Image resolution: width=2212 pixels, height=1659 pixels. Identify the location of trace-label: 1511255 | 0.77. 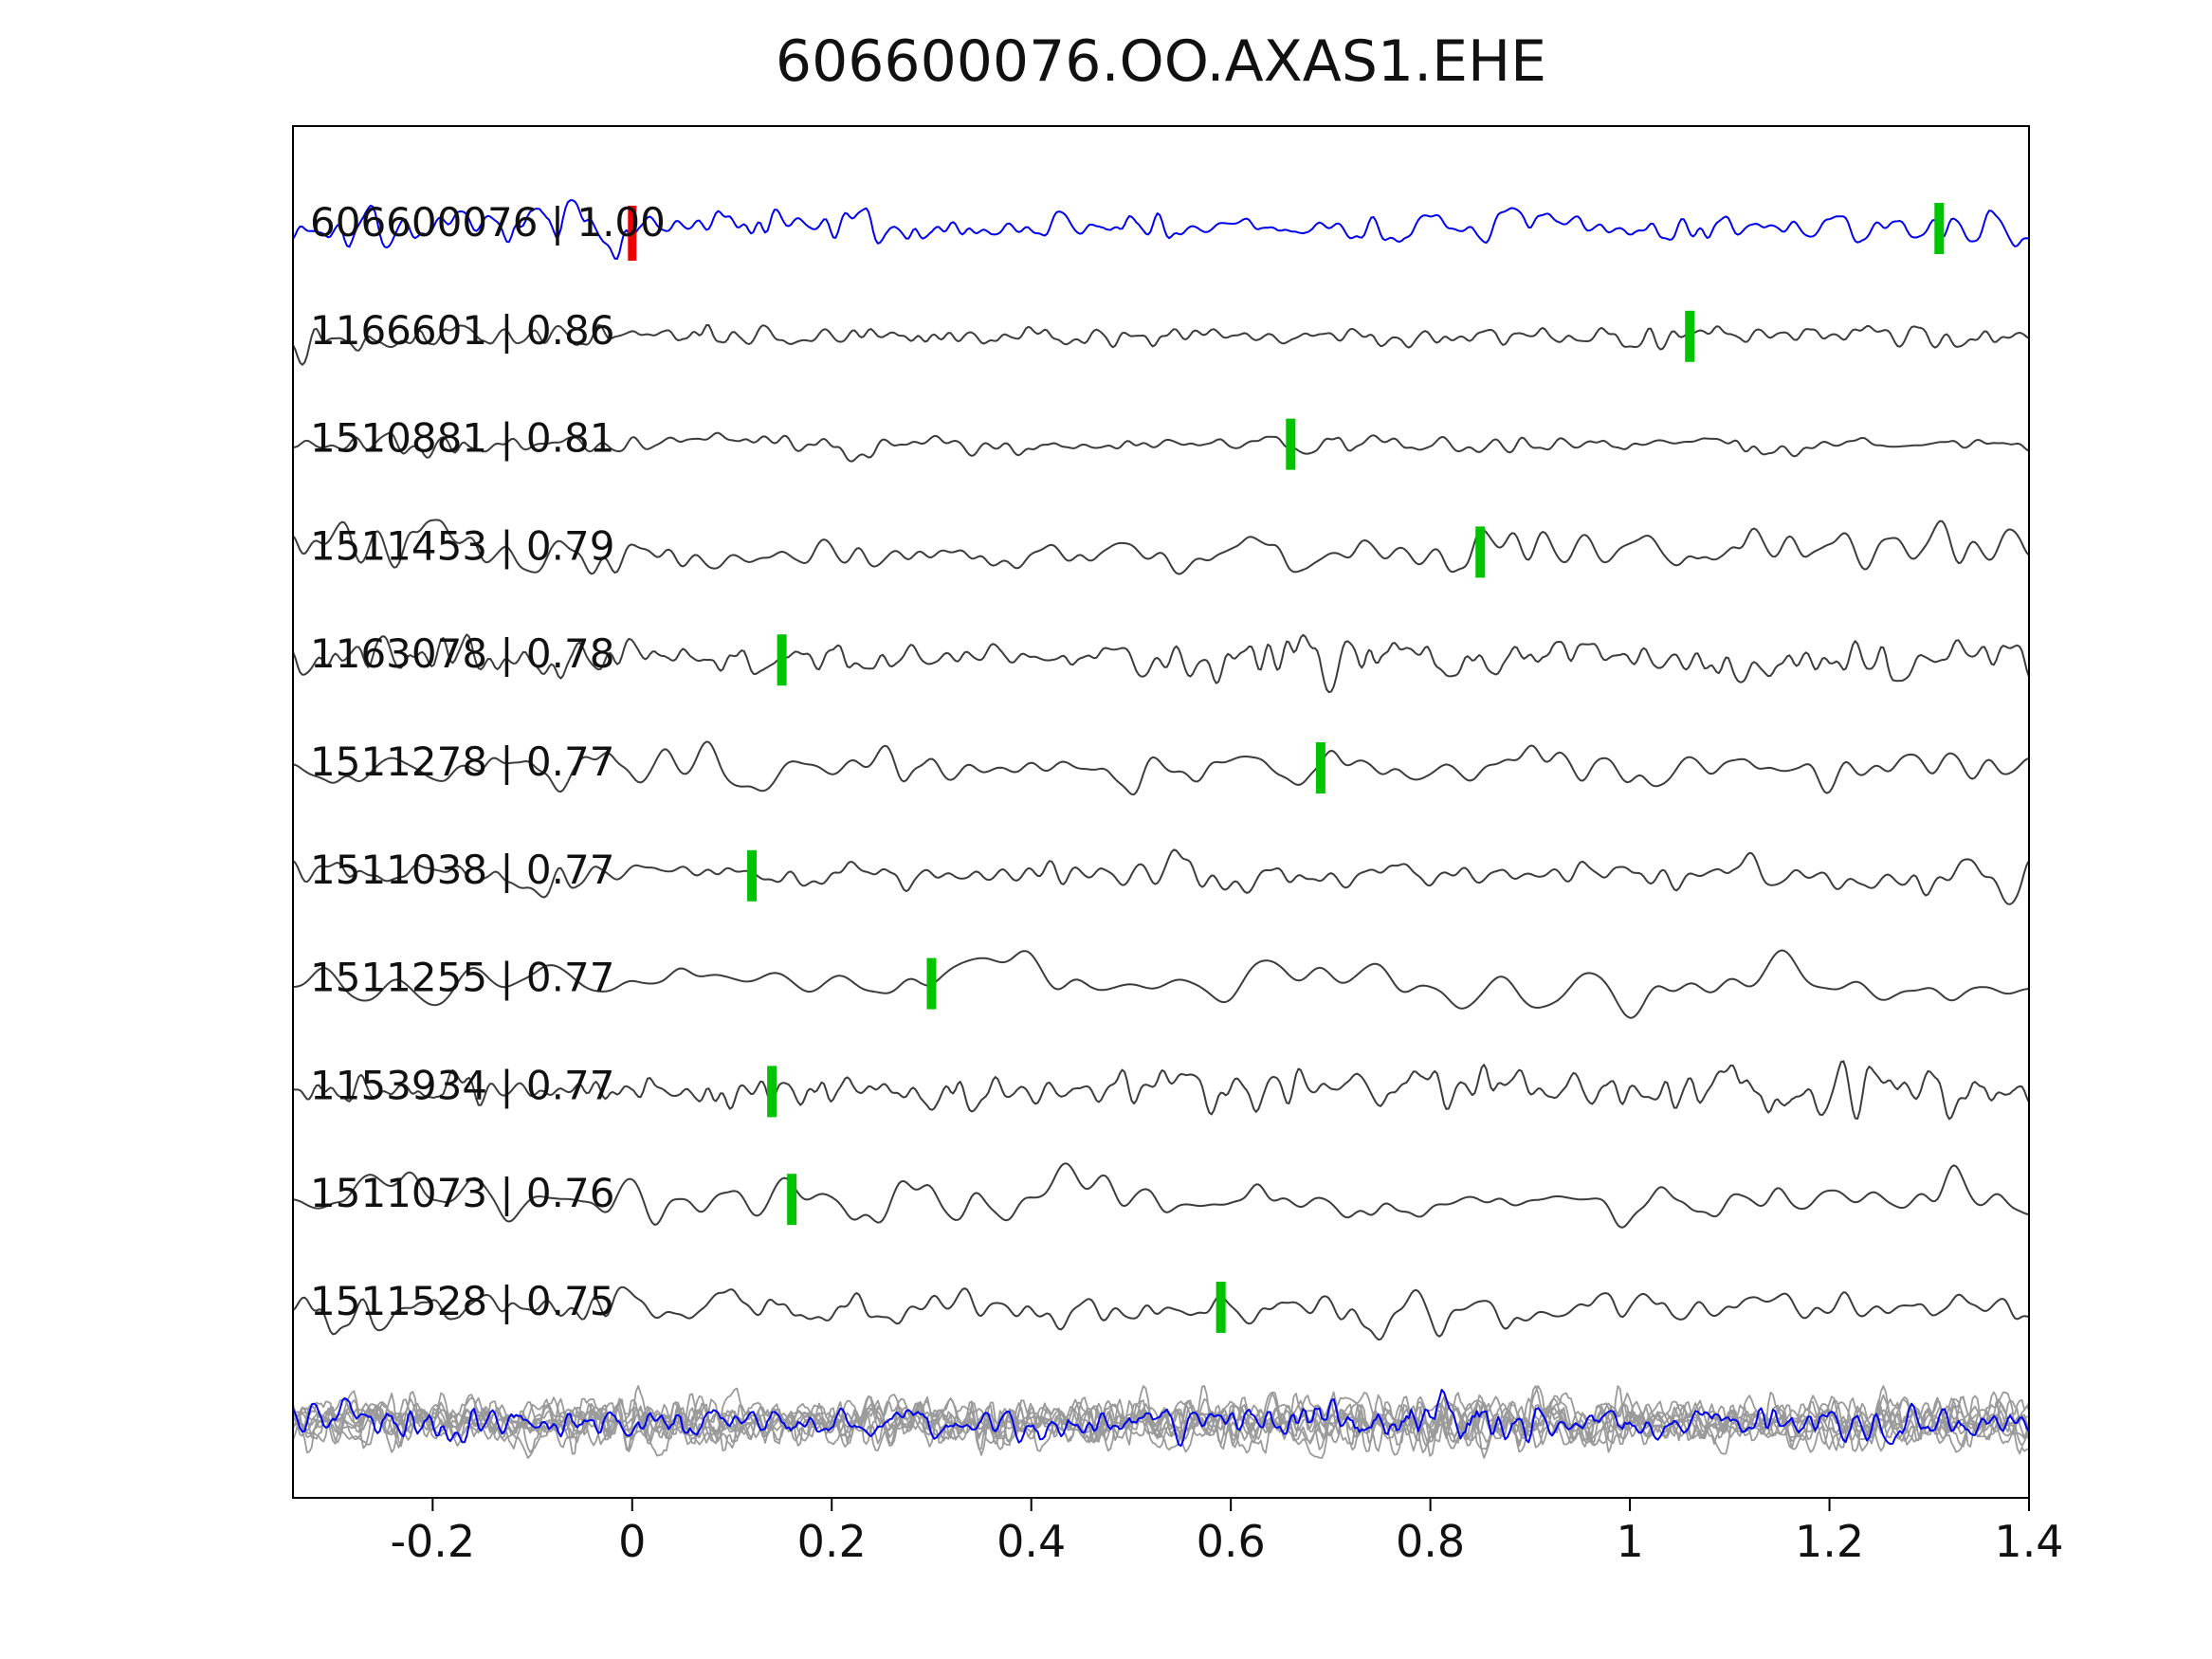
(462, 978).